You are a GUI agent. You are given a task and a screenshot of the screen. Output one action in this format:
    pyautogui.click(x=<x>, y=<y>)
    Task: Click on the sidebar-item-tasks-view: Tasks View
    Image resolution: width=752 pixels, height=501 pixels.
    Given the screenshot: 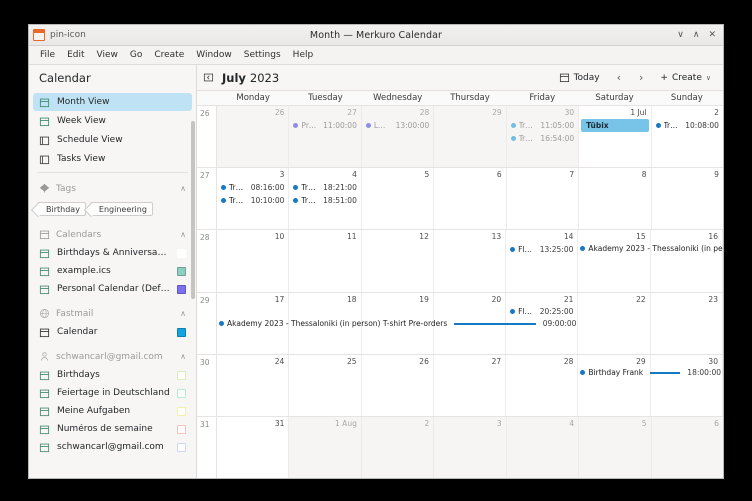 What is the action you would take?
    pyautogui.click(x=112, y=159)
    